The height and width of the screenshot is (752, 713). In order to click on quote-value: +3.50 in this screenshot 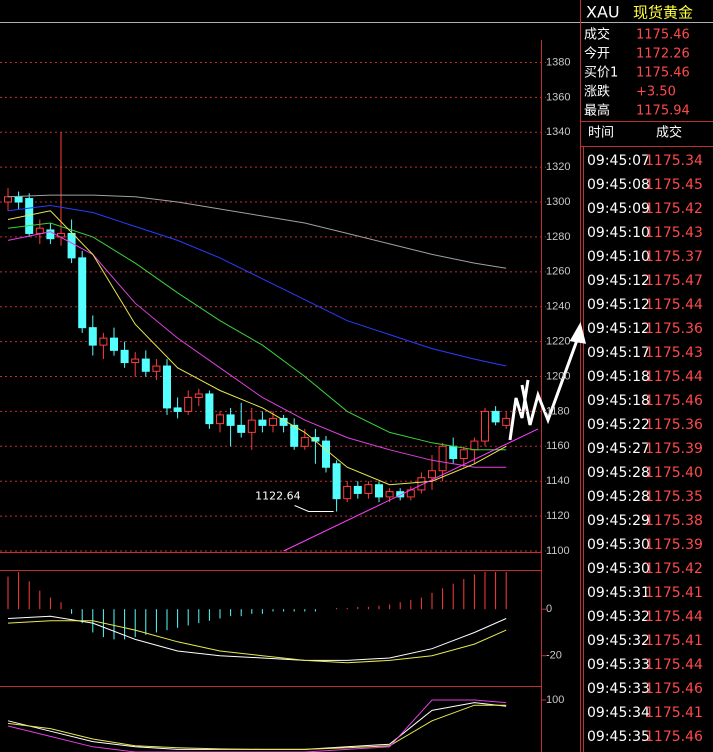, I will do `click(656, 92)`.